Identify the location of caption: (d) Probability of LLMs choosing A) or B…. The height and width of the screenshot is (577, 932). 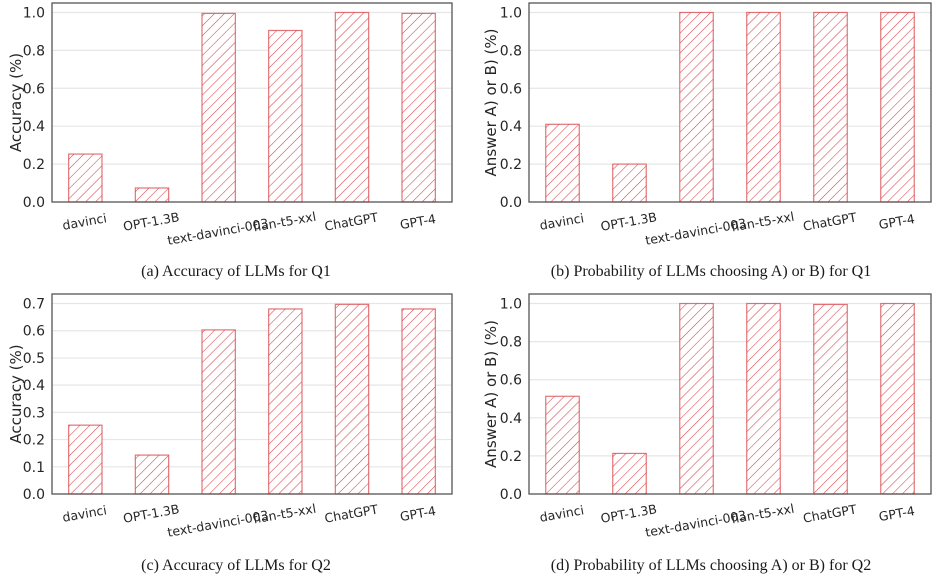
(711, 565).